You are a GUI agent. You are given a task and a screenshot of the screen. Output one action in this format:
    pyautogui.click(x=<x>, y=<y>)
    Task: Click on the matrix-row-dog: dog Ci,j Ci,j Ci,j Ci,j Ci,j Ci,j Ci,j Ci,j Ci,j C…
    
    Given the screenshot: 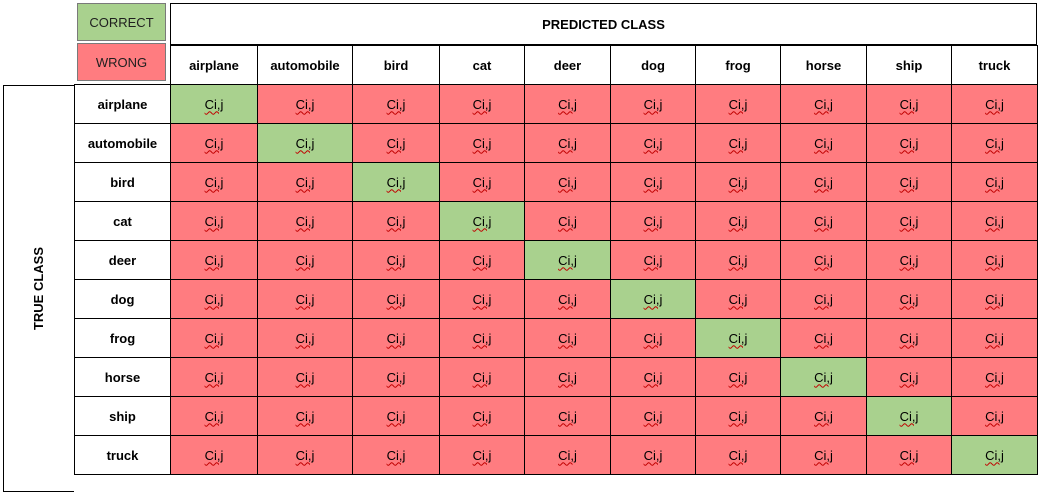 What is the action you would take?
    pyautogui.click(x=556, y=299)
    